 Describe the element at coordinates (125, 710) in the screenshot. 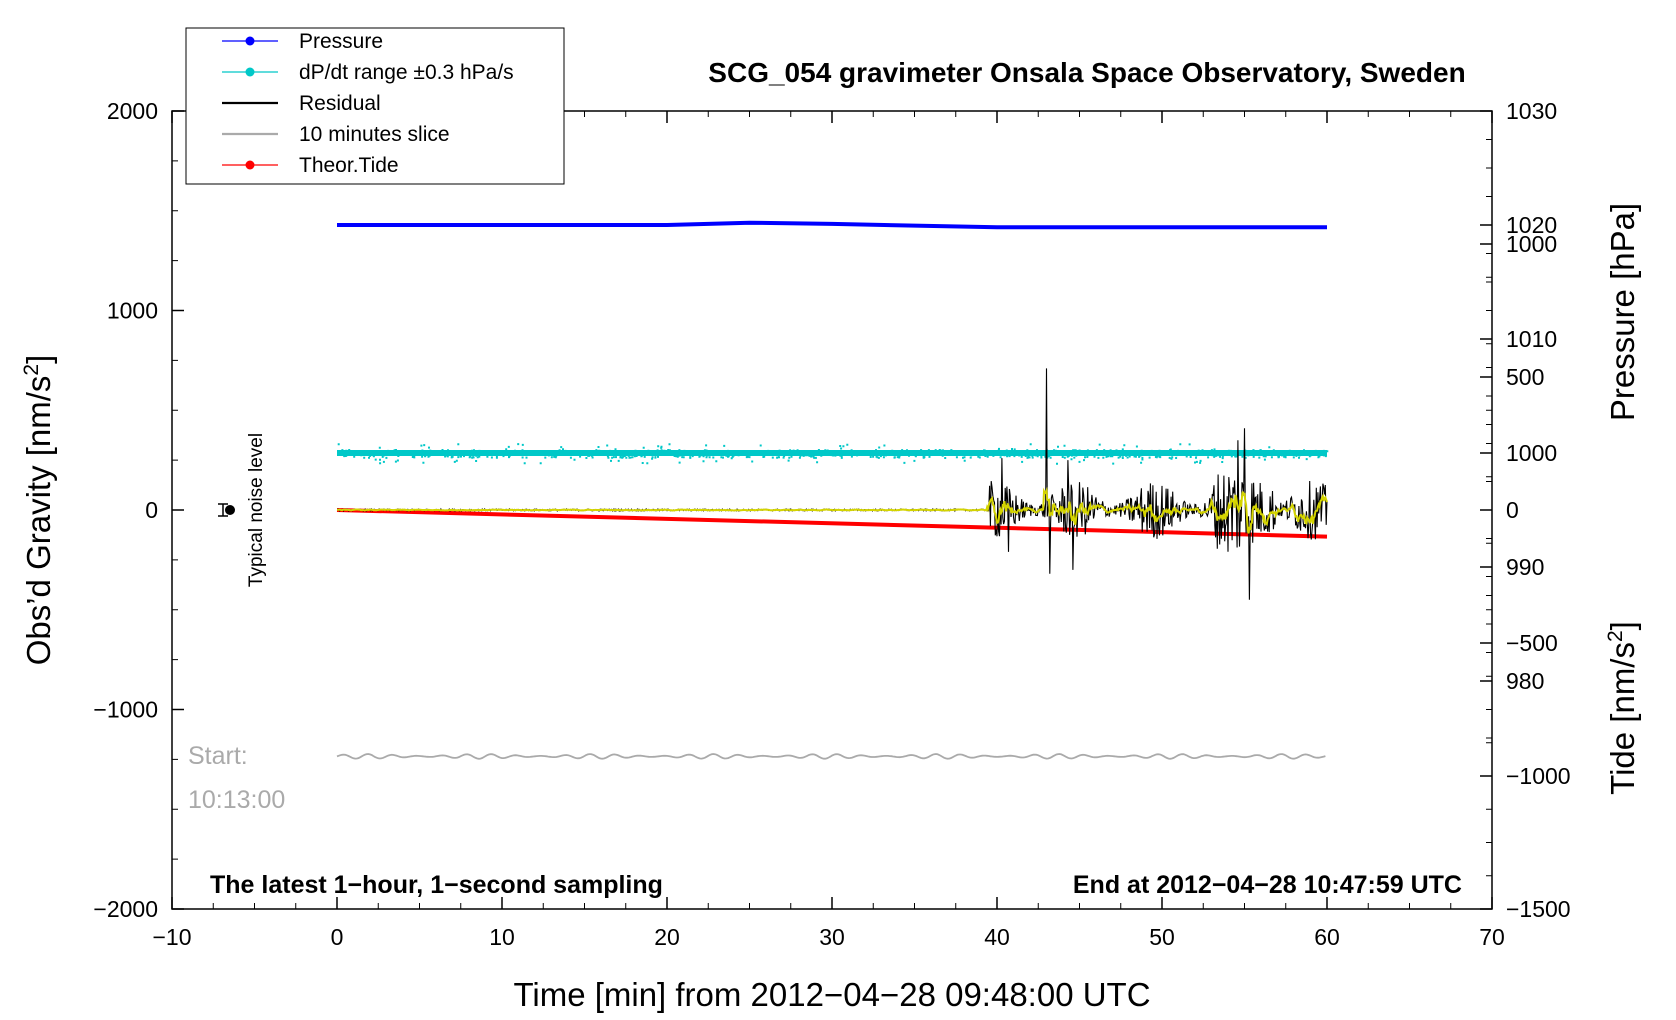

I see `y-tick-label-1: −1000` at that location.